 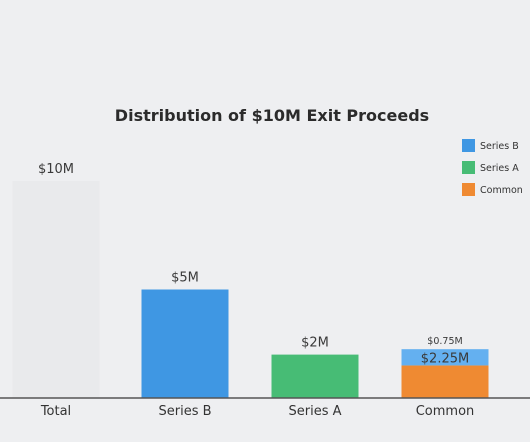 I want to click on bar-common-common, so click(x=445, y=381).